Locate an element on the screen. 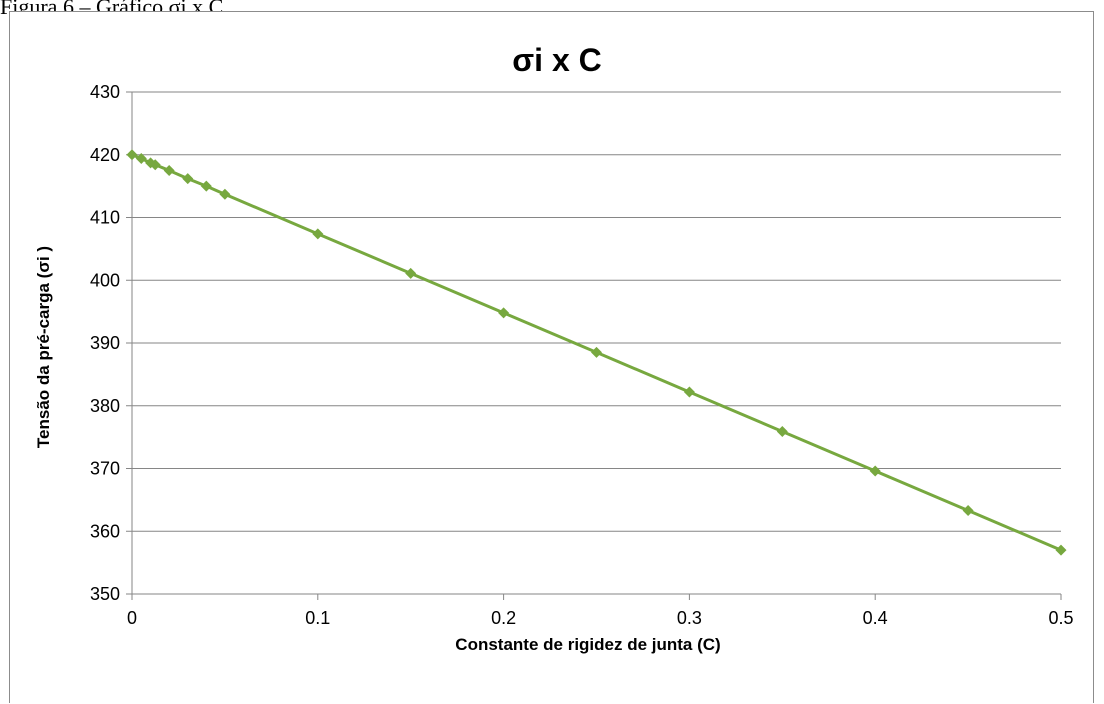 The width and height of the screenshot is (1104, 704). y-tick-label: 400 is located at coordinates (105, 280).